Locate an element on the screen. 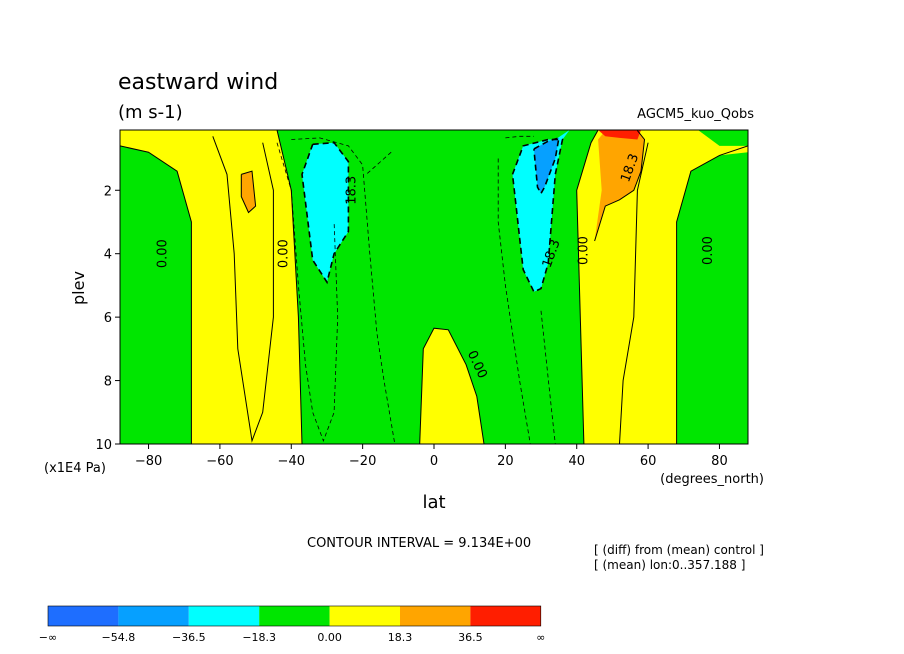 The image size is (904, 654). x-tick-label: −40 is located at coordinates (291, 461).